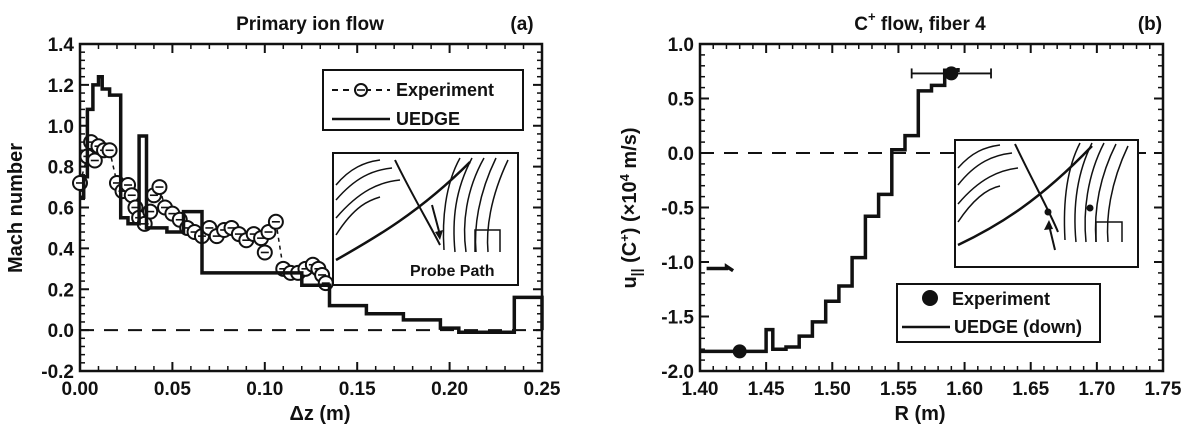 Image resolution: width=1190 pixels, height=431 pixels. What do you see at coordinates (1030, 389) in the screenshot?
I see `b-xtick-label: 1.65` at bounding box center [1030, 389].